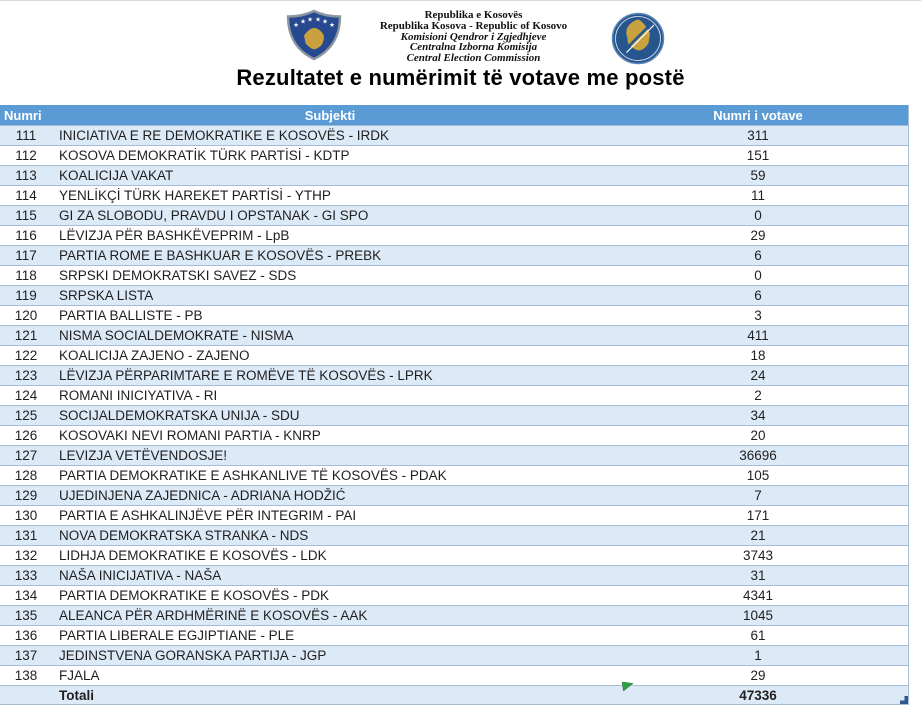 This screenshot has width=921, height=707. Describe the element at coordinates (758, 695) in the screenshot. I see `total-votes-value: 47336` at that location.